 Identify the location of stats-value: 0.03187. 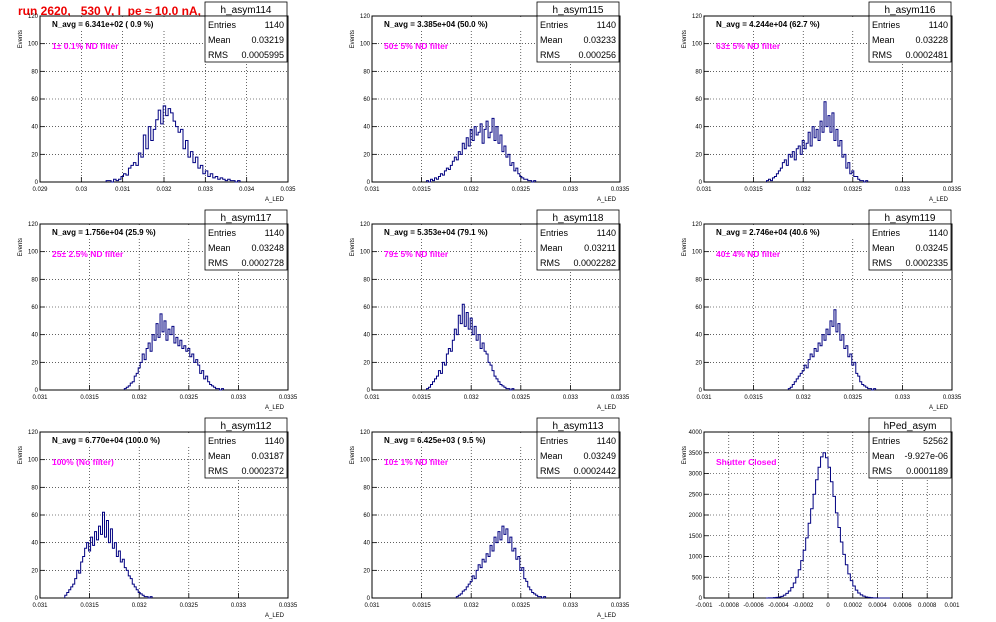
(267, 456).